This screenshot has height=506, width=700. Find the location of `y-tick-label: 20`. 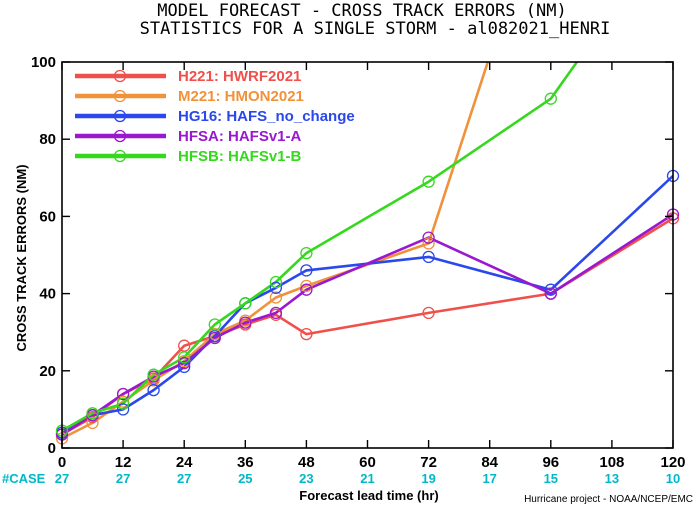

y-tick-label: 20 is located at coordinates (47, 371).